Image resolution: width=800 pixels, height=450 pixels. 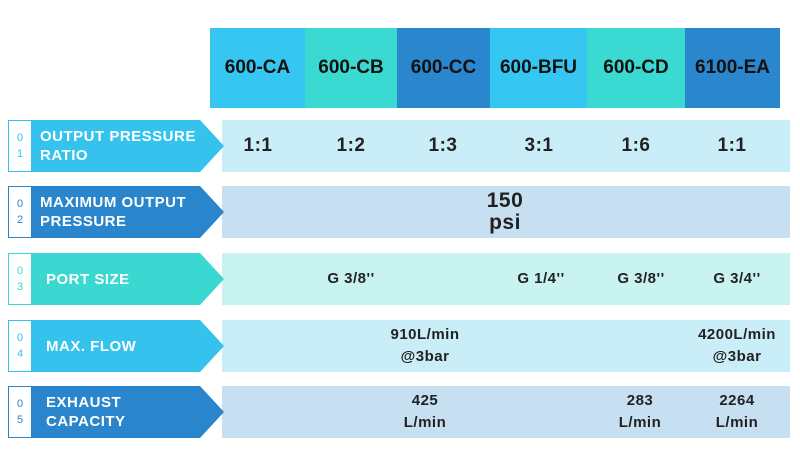 What do you see at coordinates (128, 212) in the screenshot?
I see `row-label: MAXIMUM OUTPUT PRESSURE` at bounding box center [128, 212].